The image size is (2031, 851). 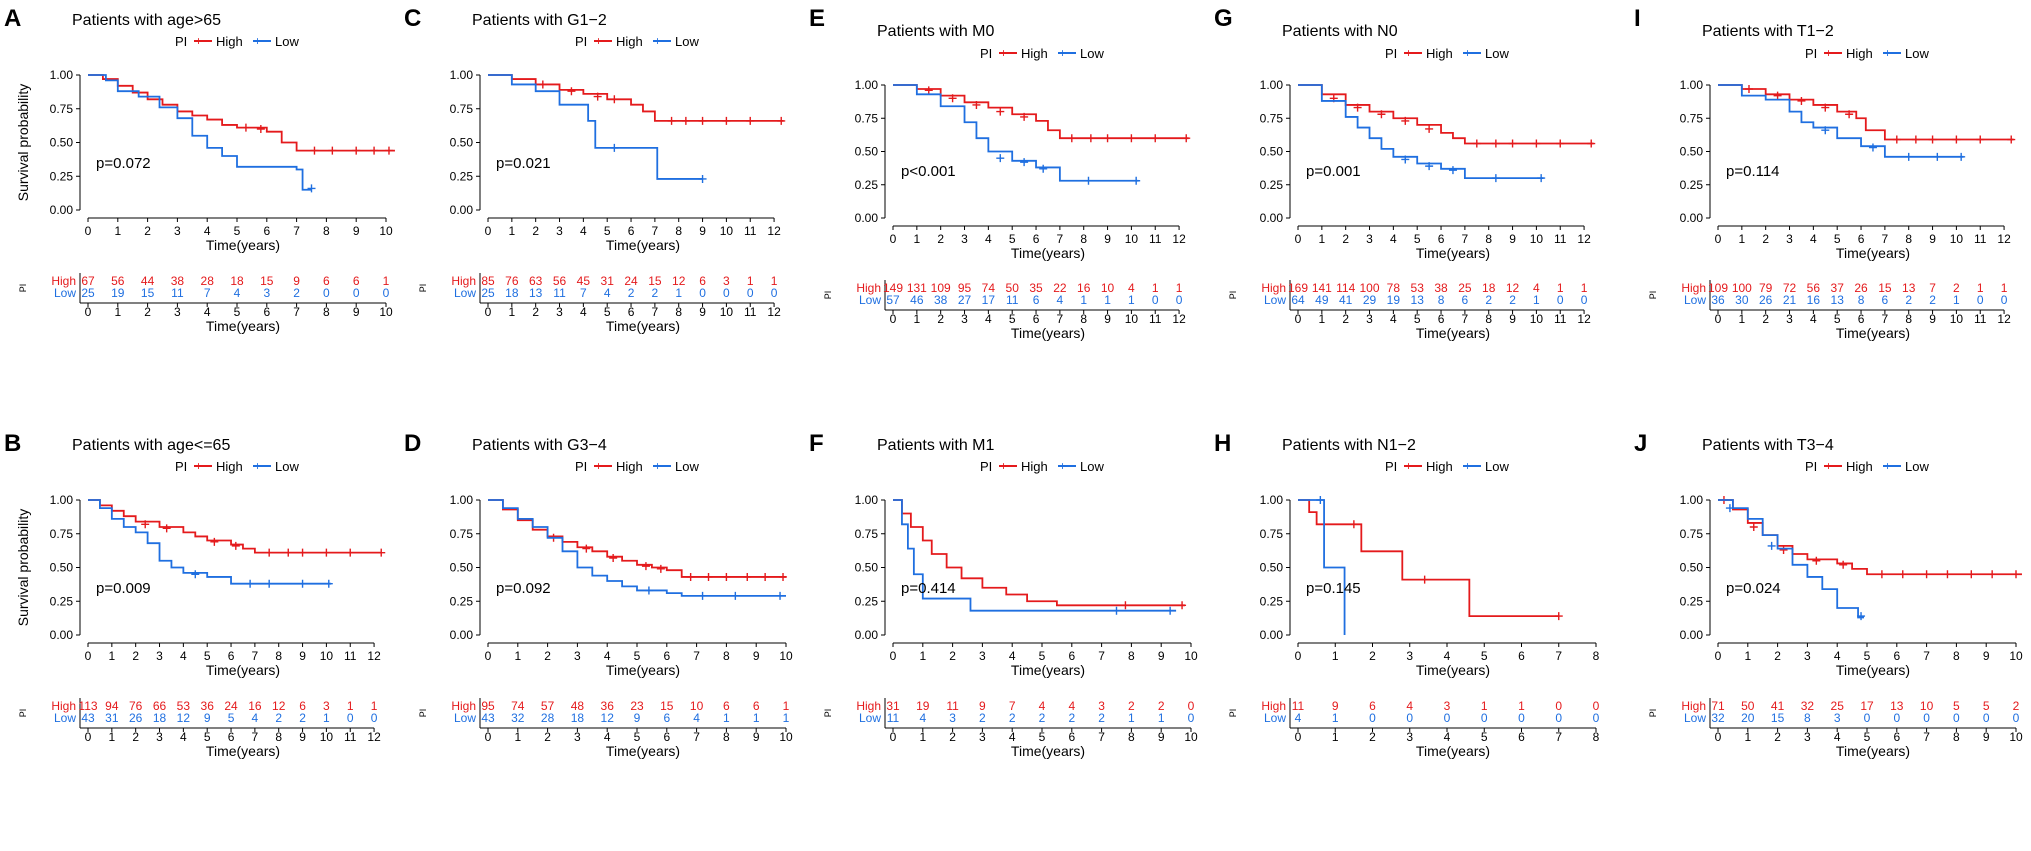 I want to click on risk-count-high: 17, so click(x=1867, y=706).